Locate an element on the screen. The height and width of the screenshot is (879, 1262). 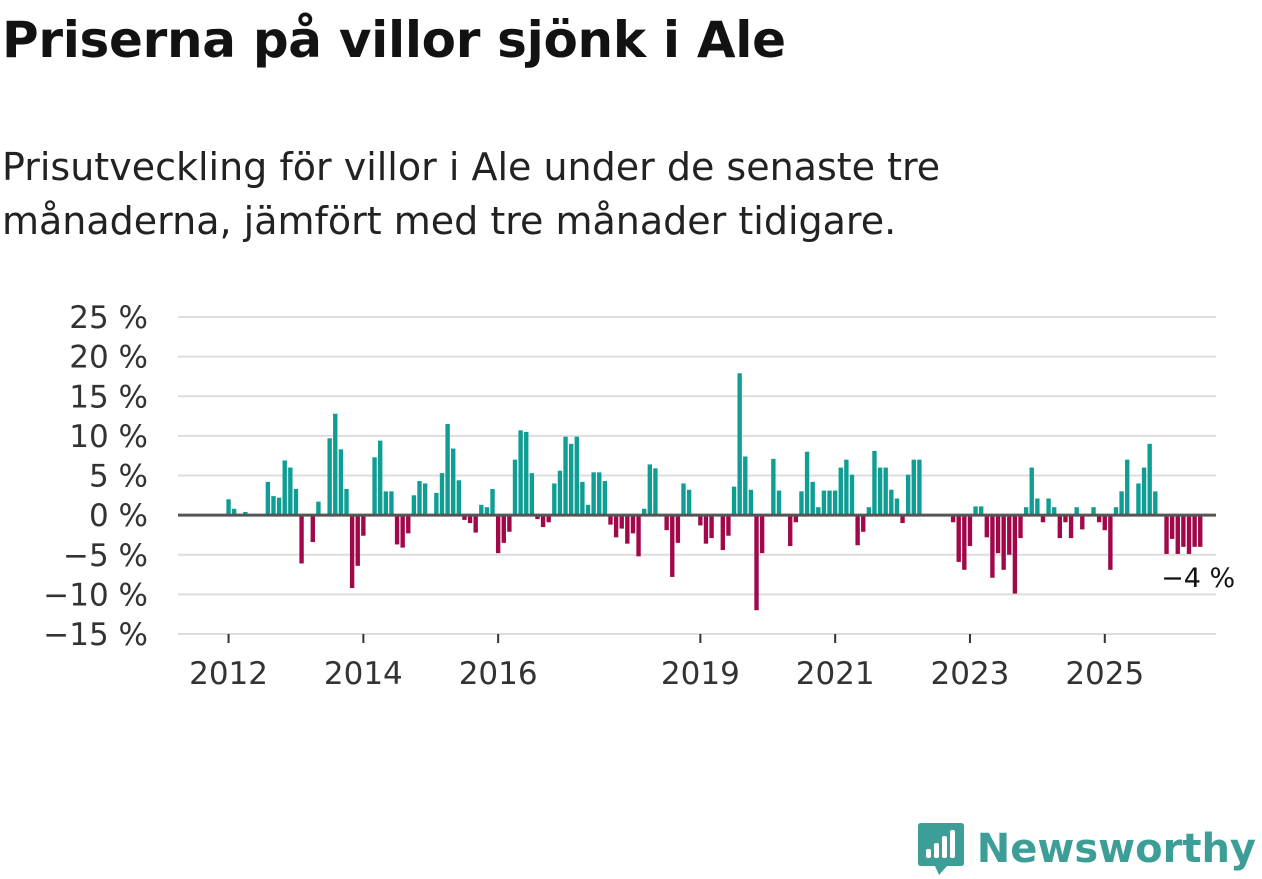
newsworthy-logo-icon is located at coordinates (940, 849).